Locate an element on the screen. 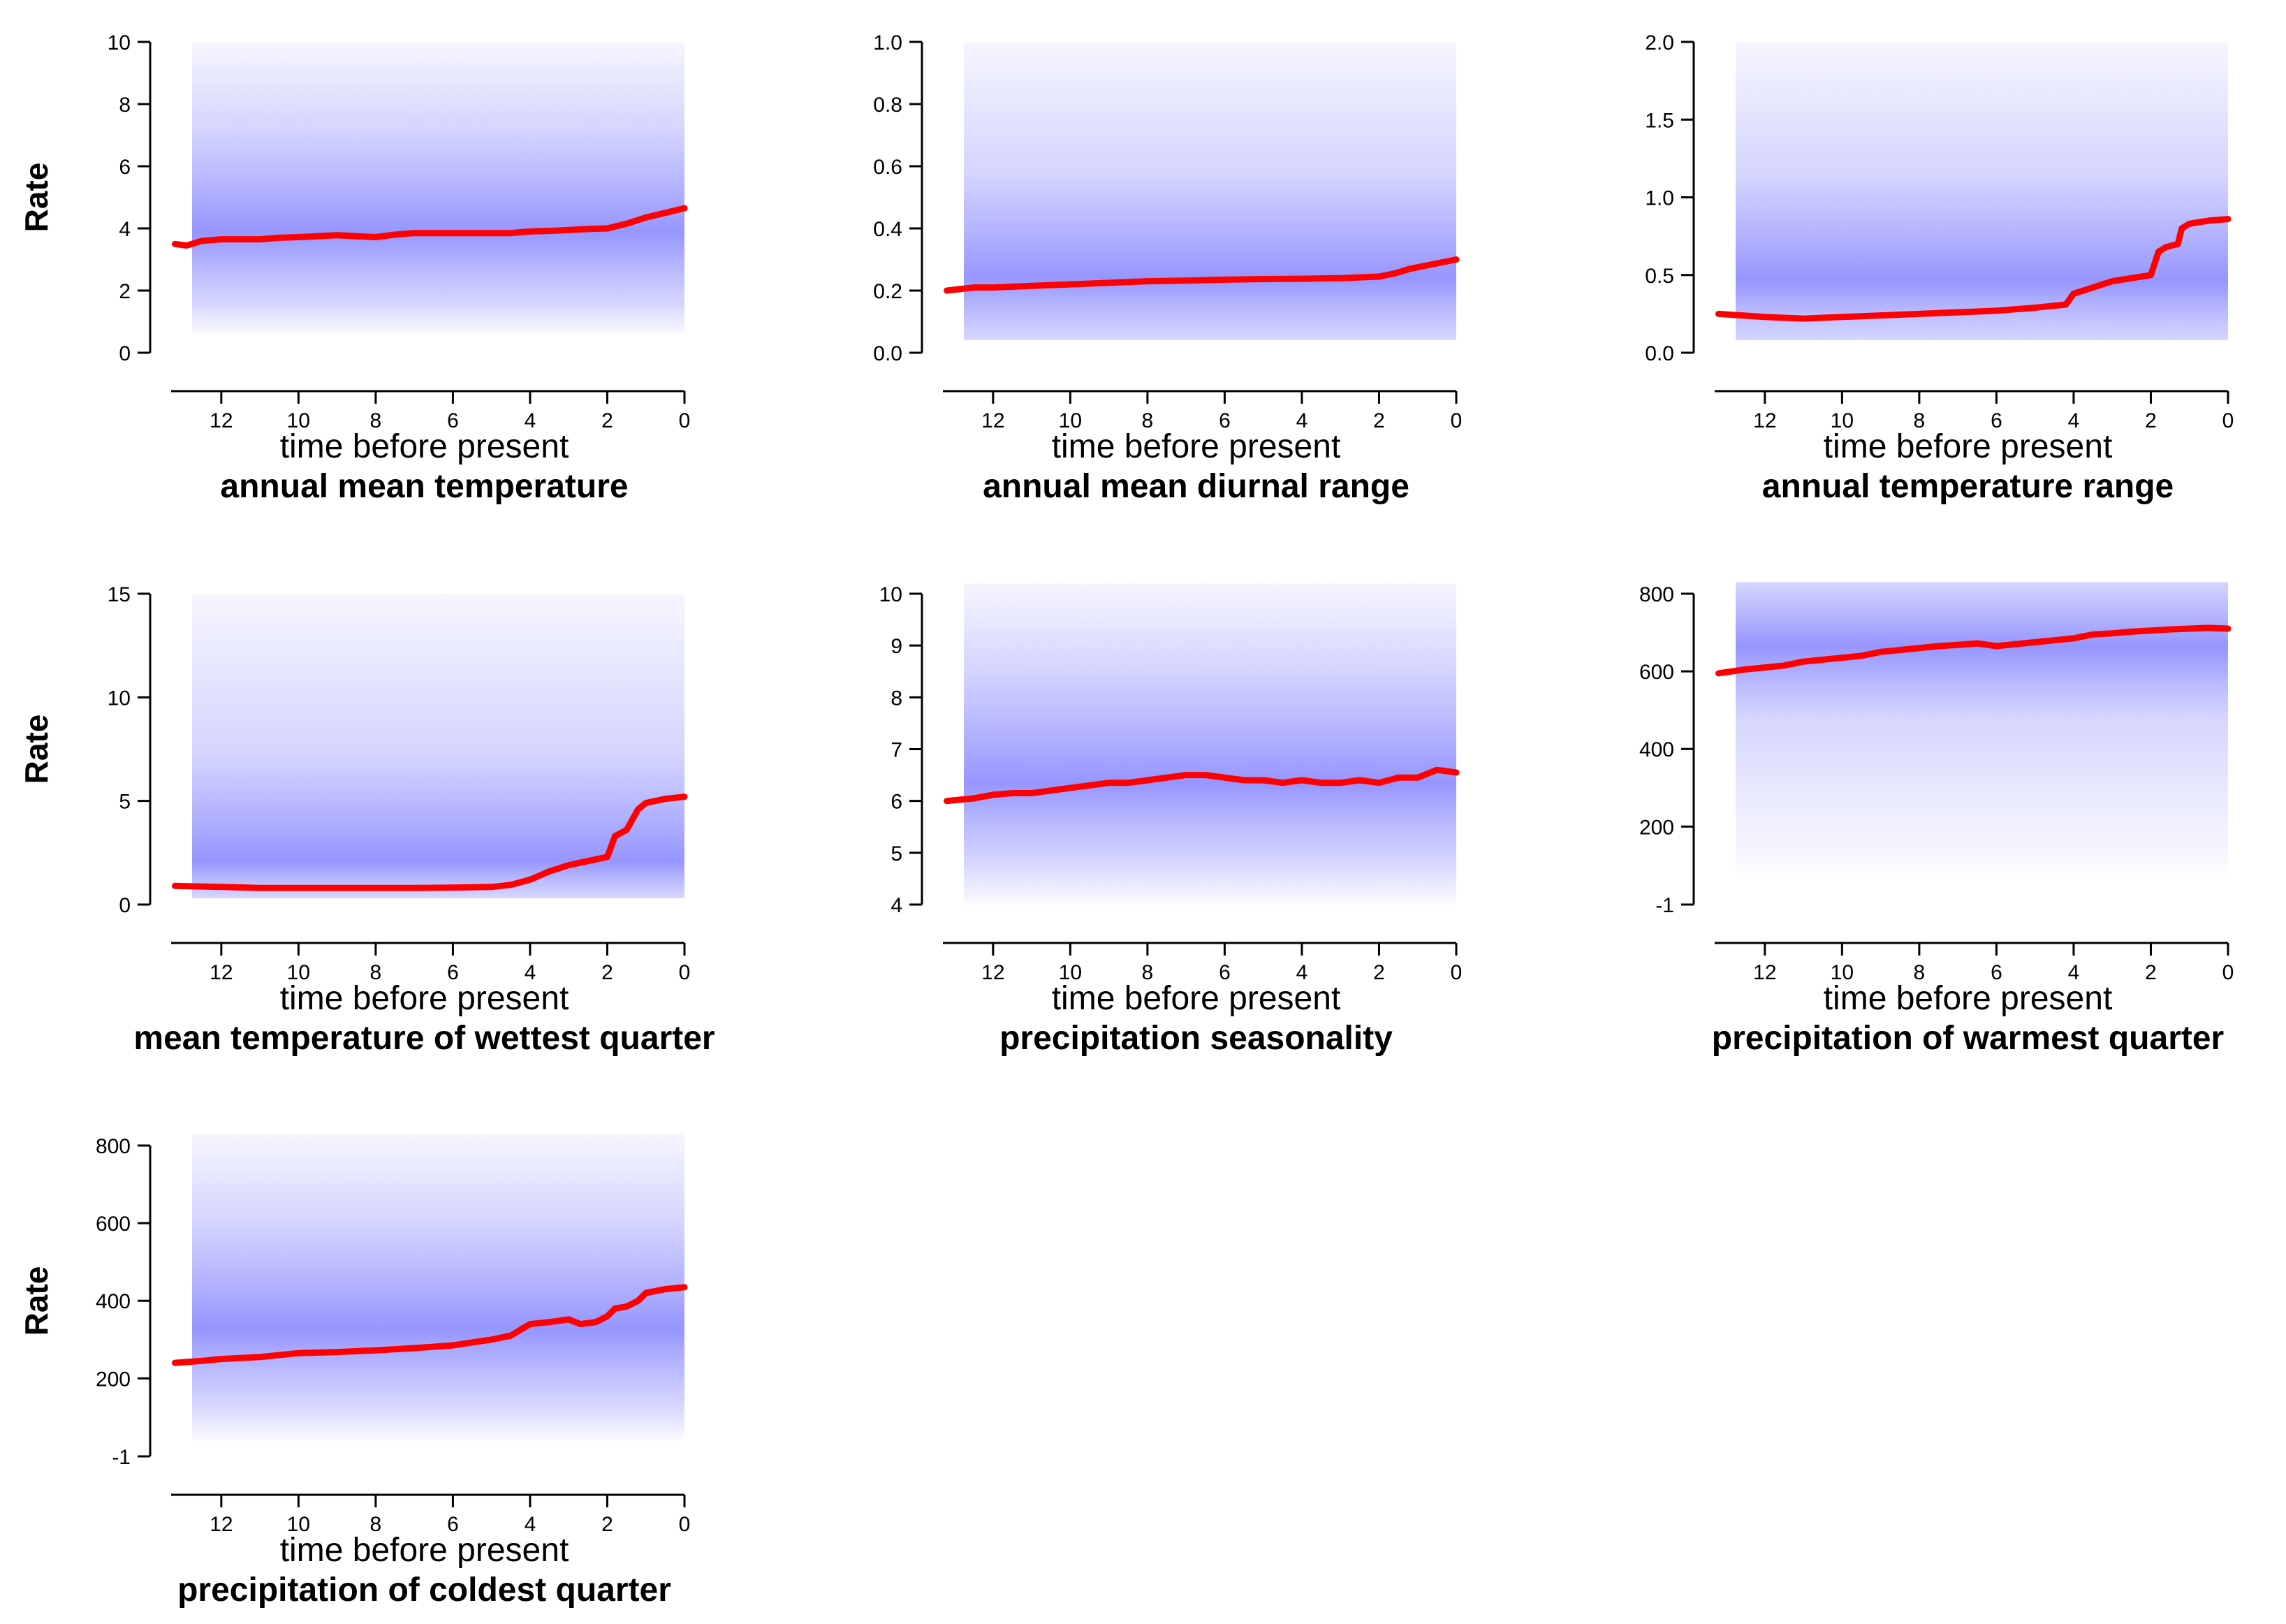 This screenshot has width=2286, height=1624. credible-band-annual-mean-diurnal-range is located at coordinates (1210, 192).